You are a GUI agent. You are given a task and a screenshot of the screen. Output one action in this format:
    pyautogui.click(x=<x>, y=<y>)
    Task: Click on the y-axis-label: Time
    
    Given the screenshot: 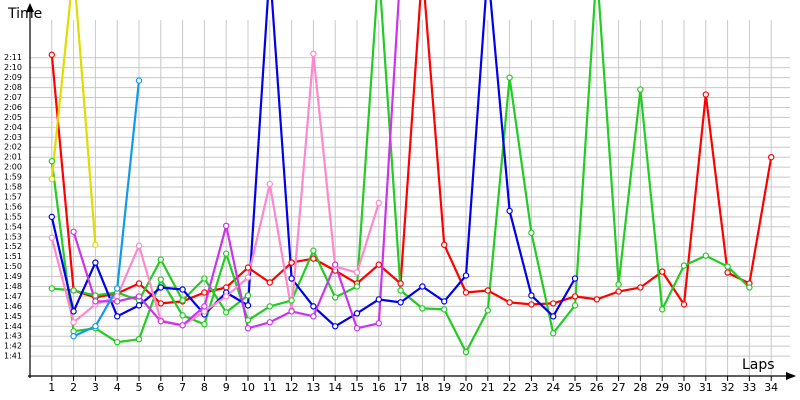 What is the action you would take?
    pyautogui.click(x=24, y=14)
    